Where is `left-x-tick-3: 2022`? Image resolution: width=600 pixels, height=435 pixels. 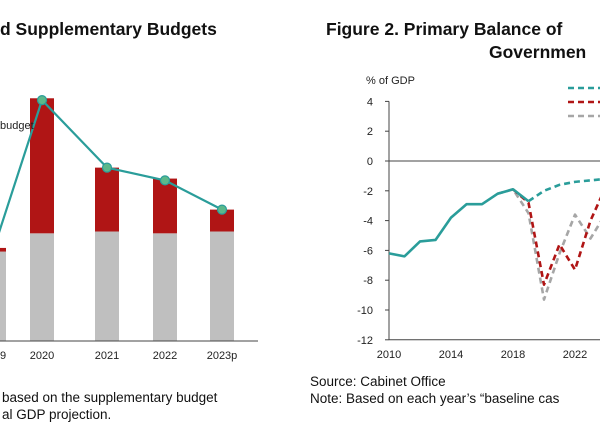
left-x-tick-3: 2022 is located at coordinates (165, 356).